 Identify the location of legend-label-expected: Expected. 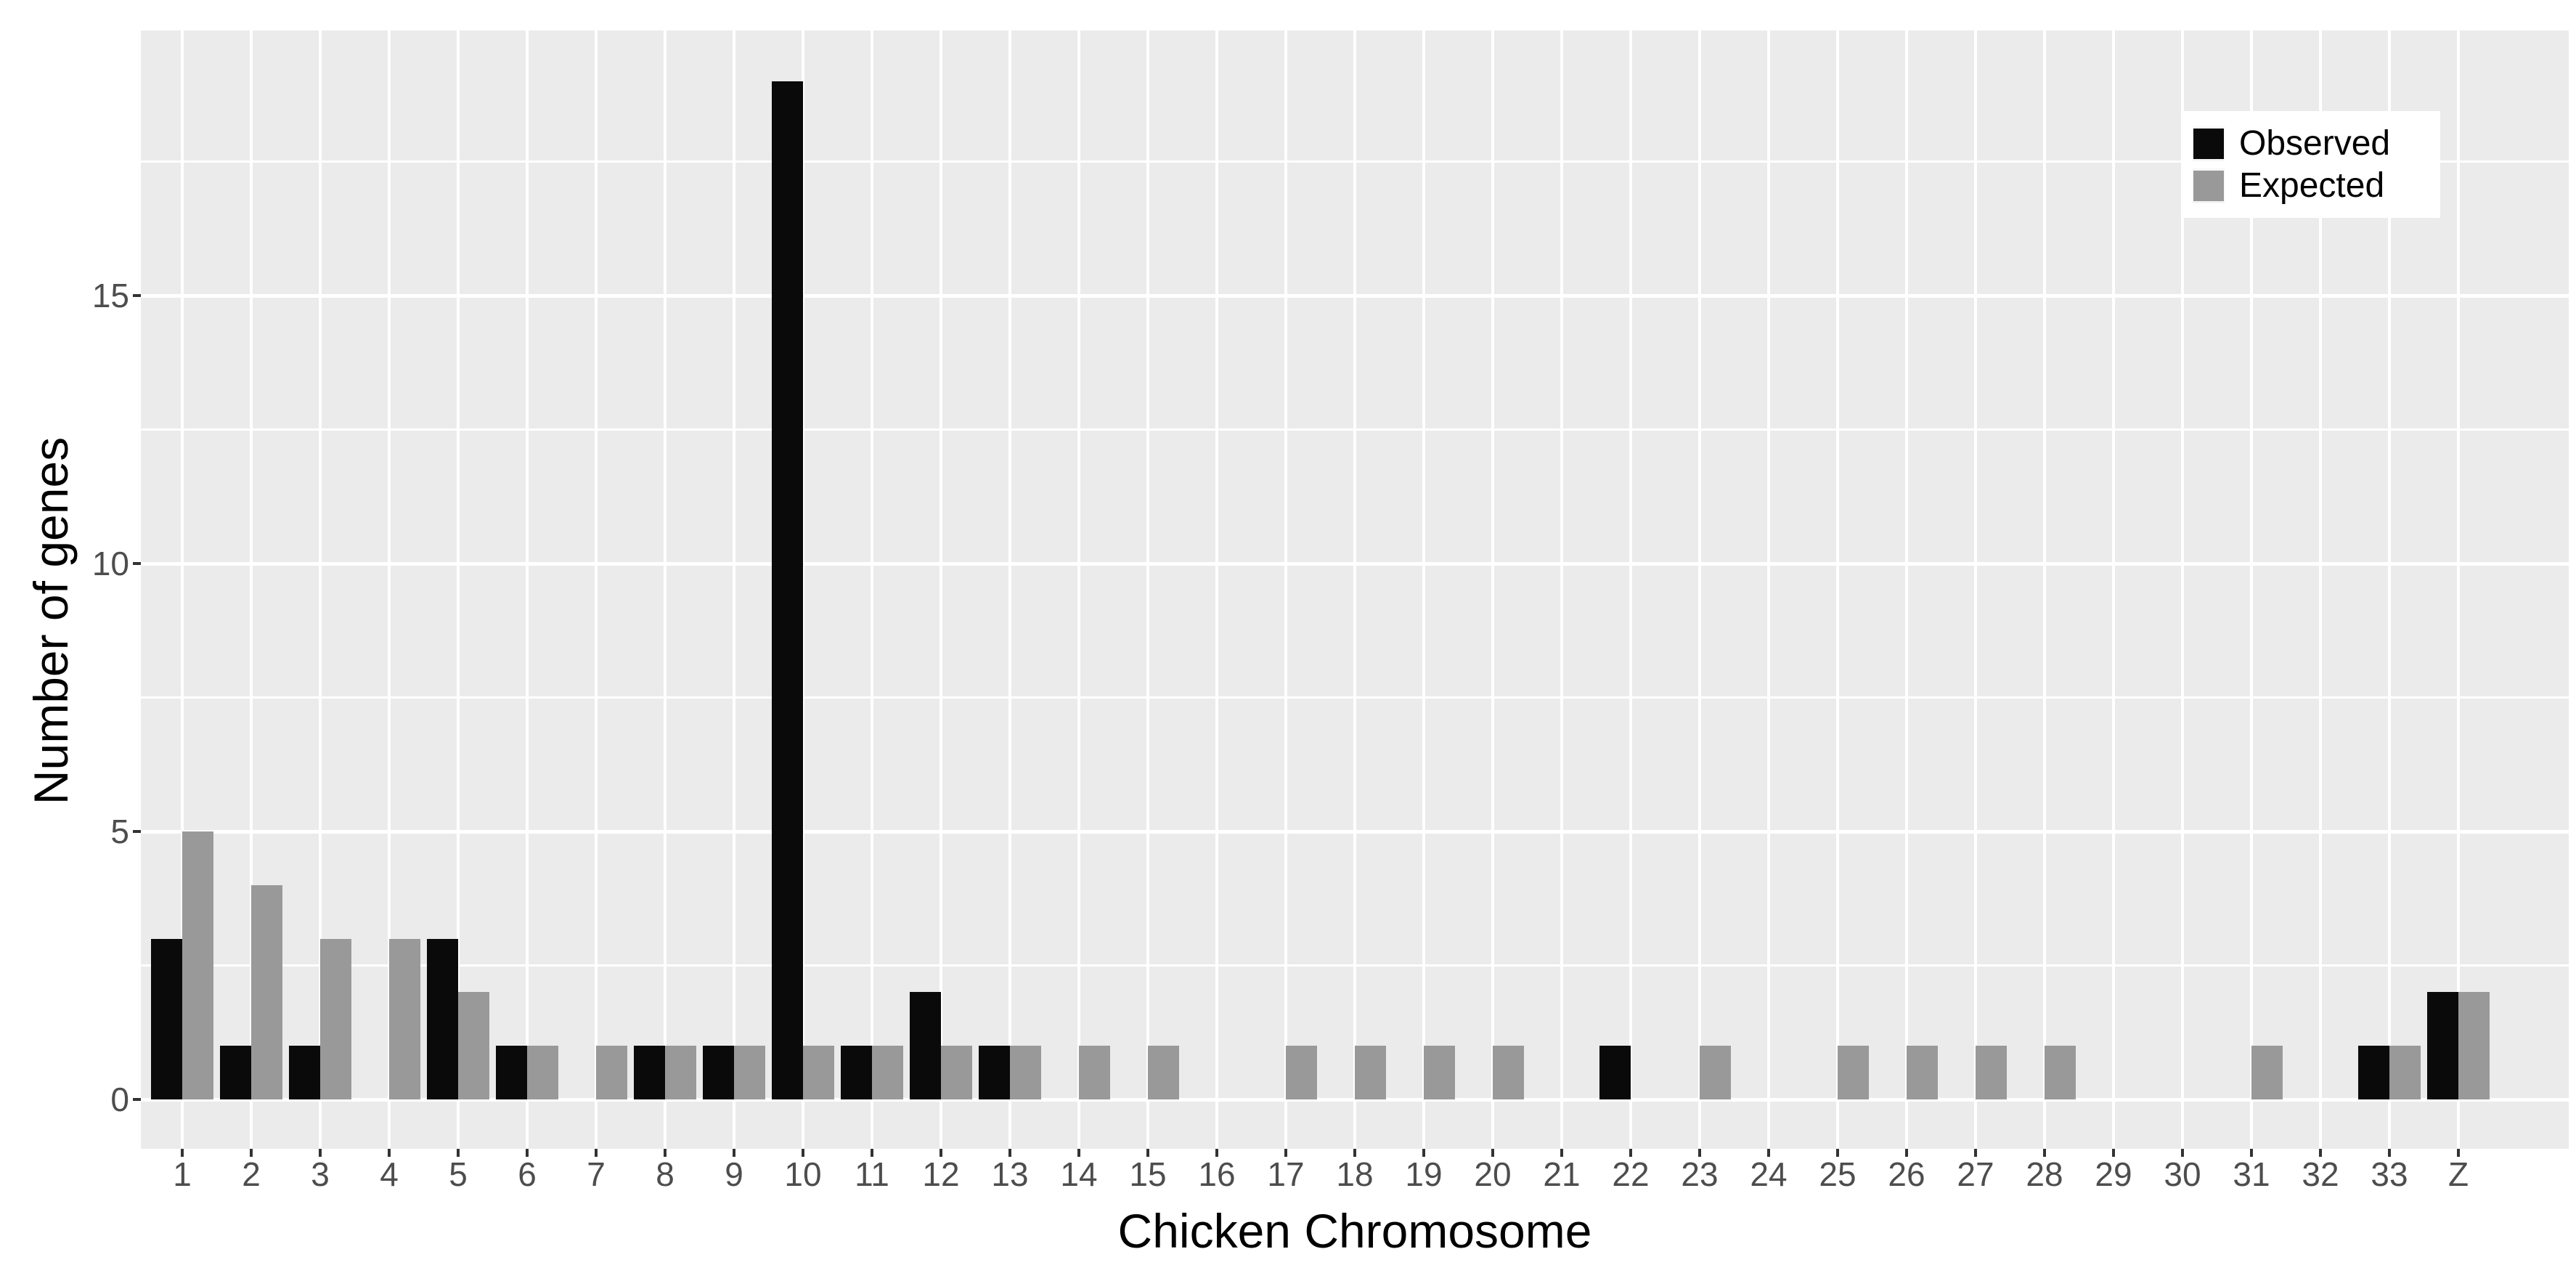
(2312, 186).